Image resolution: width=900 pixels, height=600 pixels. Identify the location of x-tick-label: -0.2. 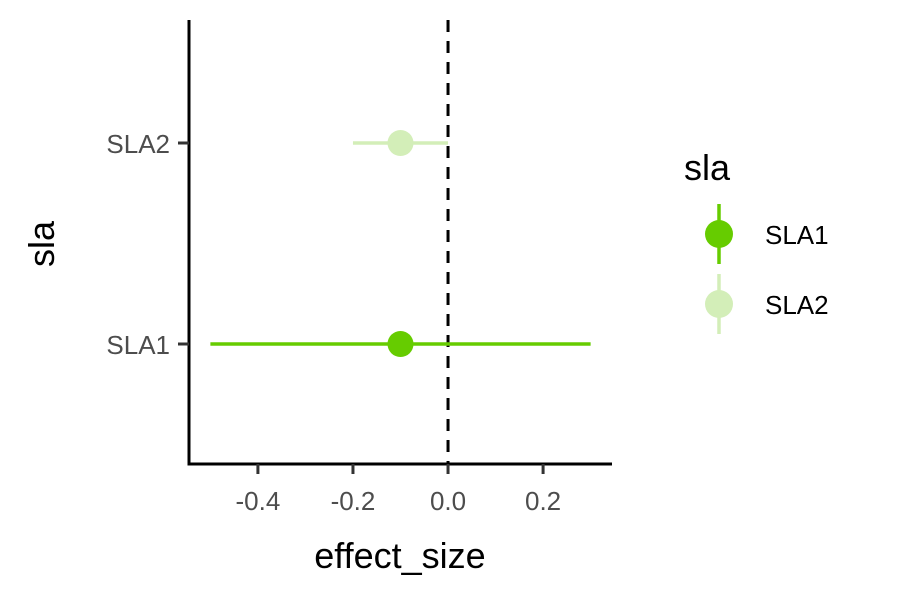
(353, 501).